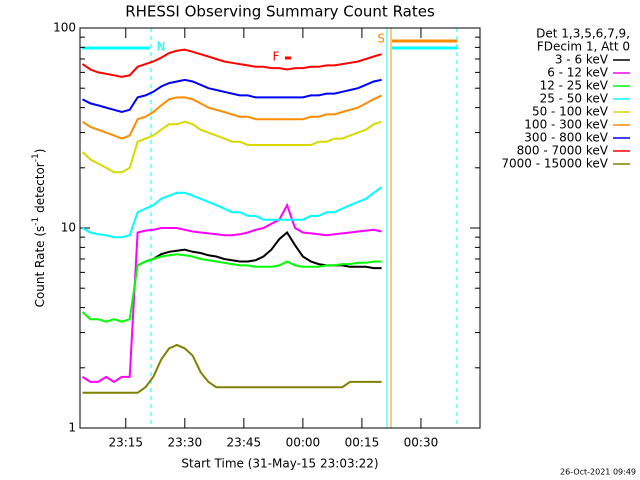  Describe the element at coordinates (570, 112) in the screenshot. I see `legend-label: 50 - 100 keV` at that location.